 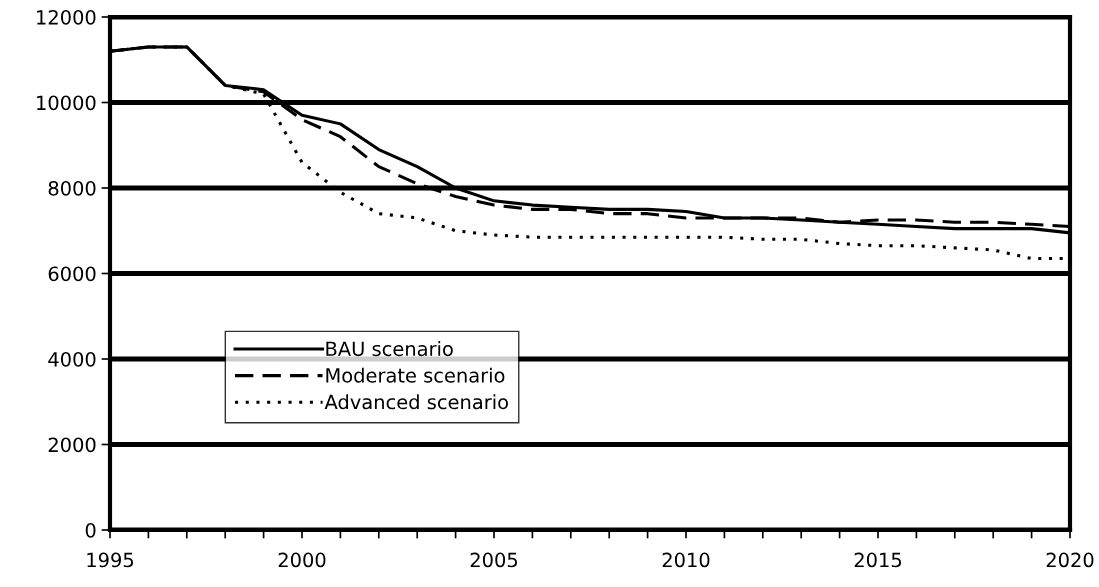 I want to click on x-tick-label: 2000, so click(x=302, y=560).